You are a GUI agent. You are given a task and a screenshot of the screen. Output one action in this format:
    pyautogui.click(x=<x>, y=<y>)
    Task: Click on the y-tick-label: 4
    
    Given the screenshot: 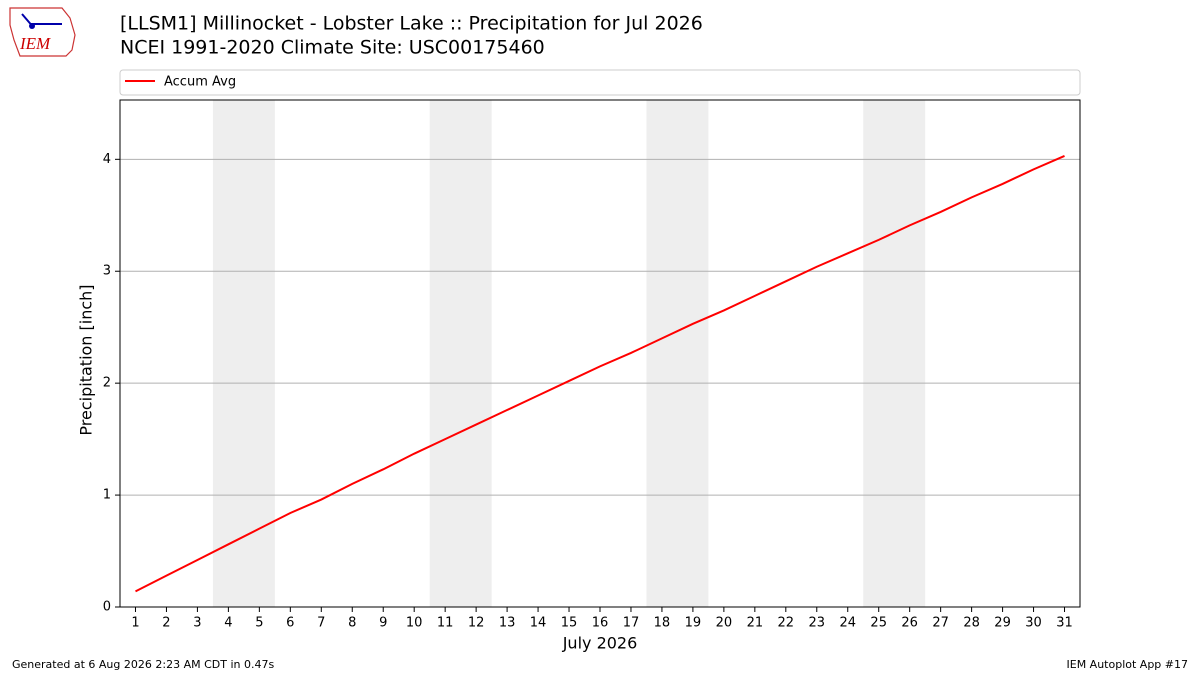 What is the action you would take?
    pyautogui.click(x=107, y=159)
    